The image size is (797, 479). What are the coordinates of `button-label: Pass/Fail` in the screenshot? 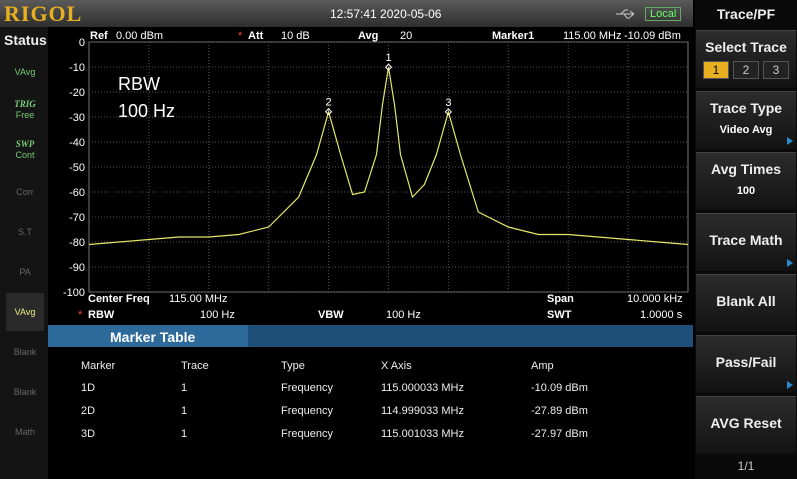 It's located at (746, 362).